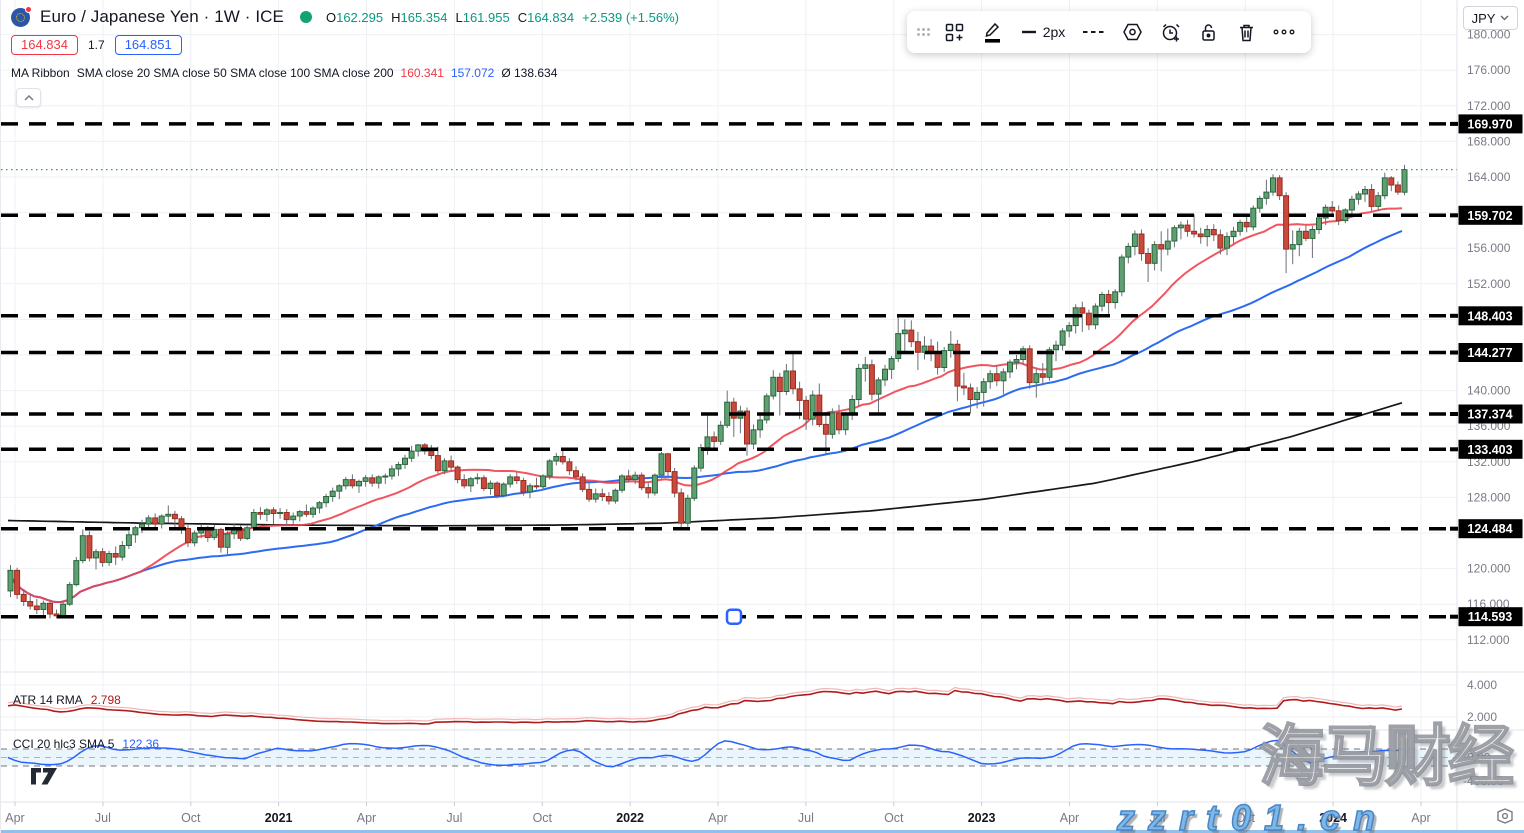 The width and height of the screenshot is (1524, 833). What do you see at coordinates (1489, 248) in the screenshot?
I see `price-tick-label: 156.000` at bounding box center [1489, 248].